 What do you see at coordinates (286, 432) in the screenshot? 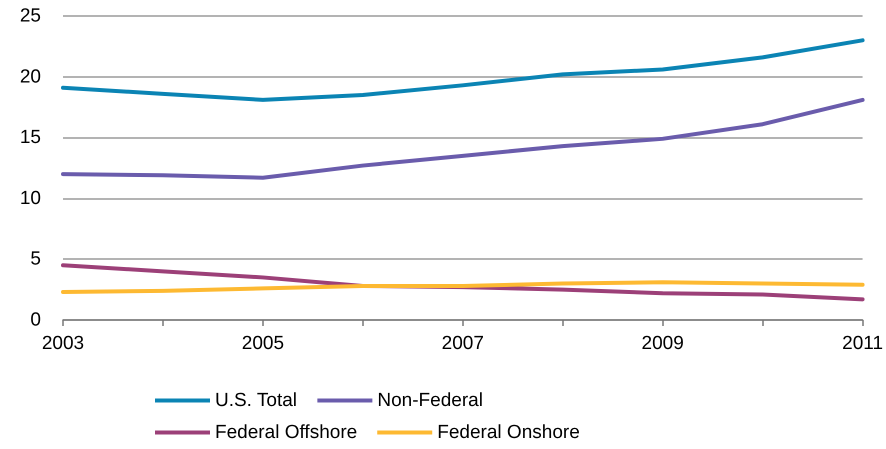
I see `legend-label: Federal Offshore` at bounding box center [286, 432].